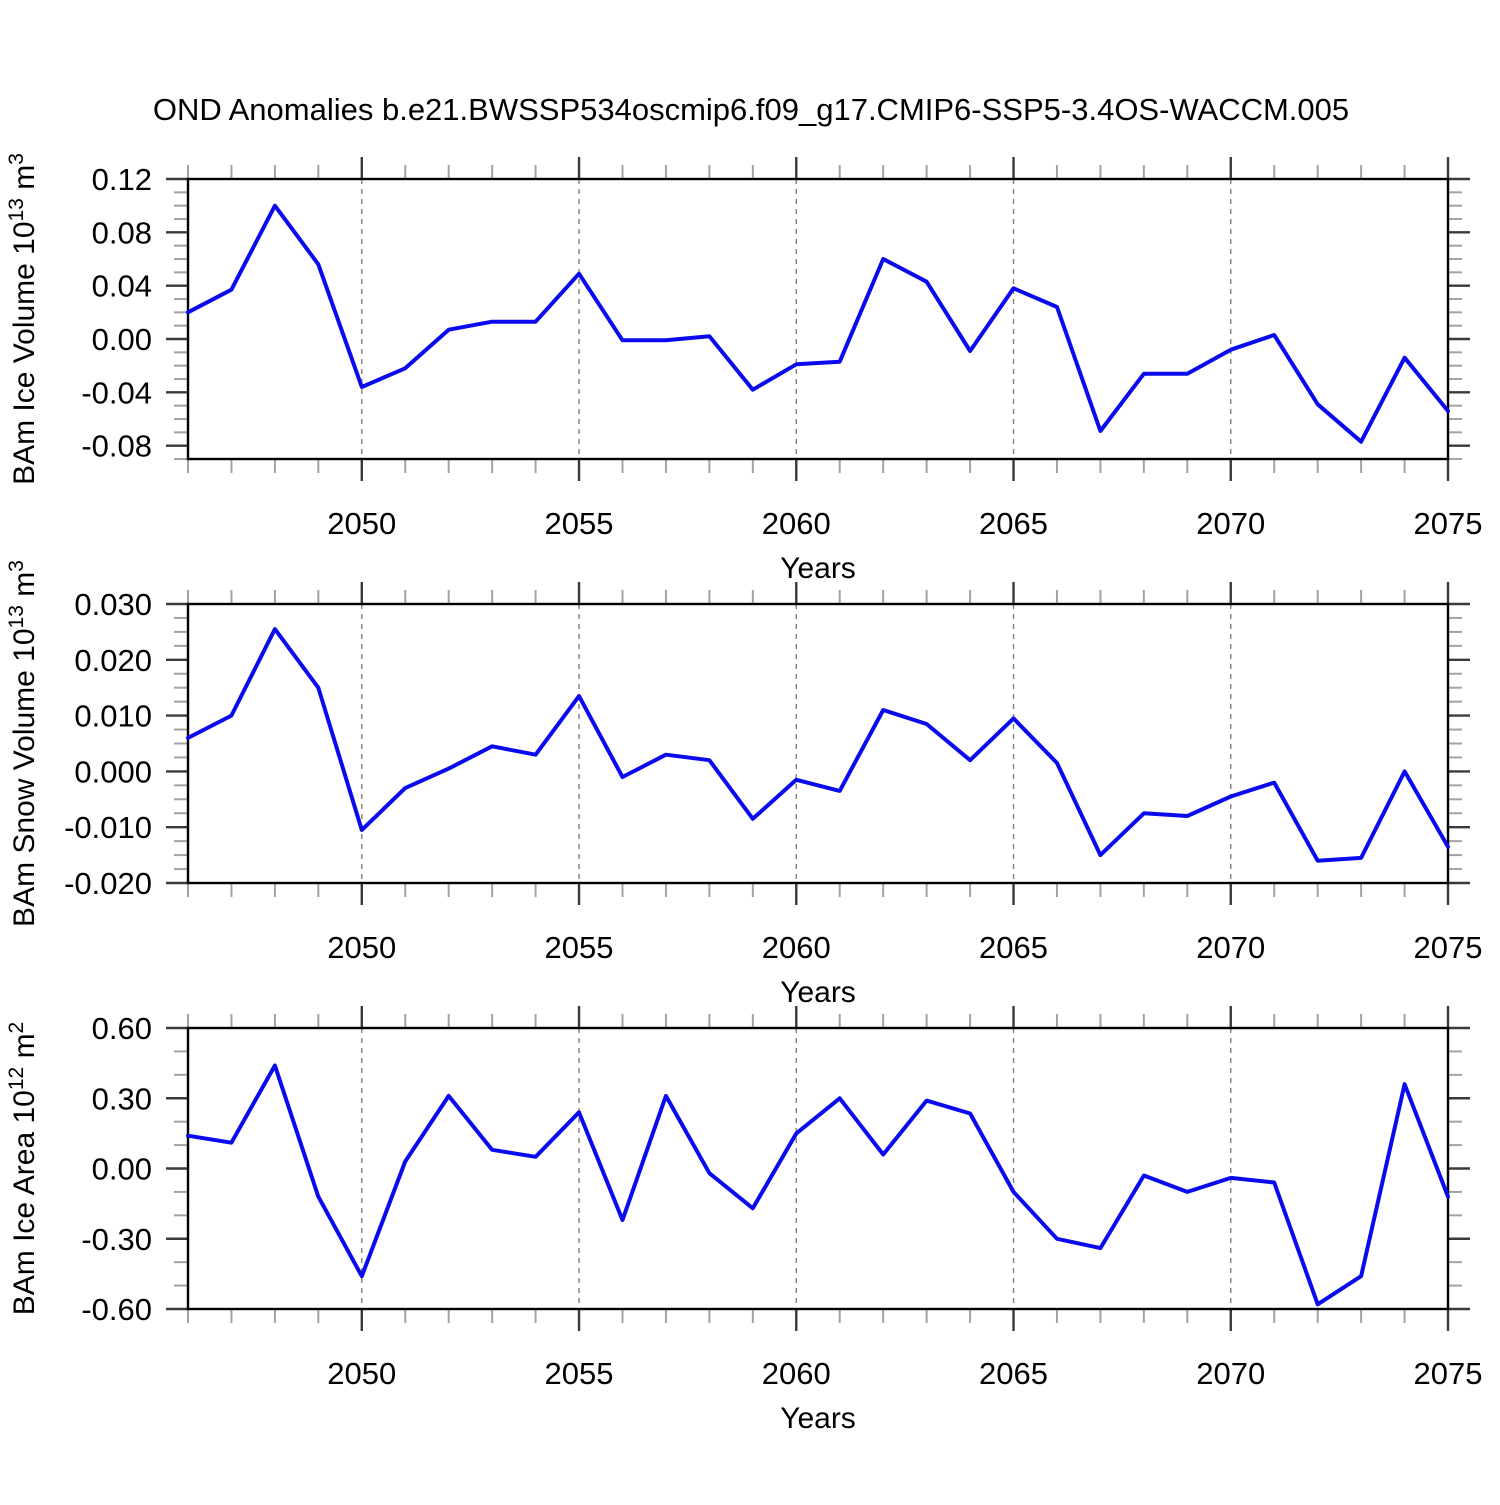  Describe the element at coordinates (122, 286) in the screenshot. I see `y-tick-label: 0.04` at that location.